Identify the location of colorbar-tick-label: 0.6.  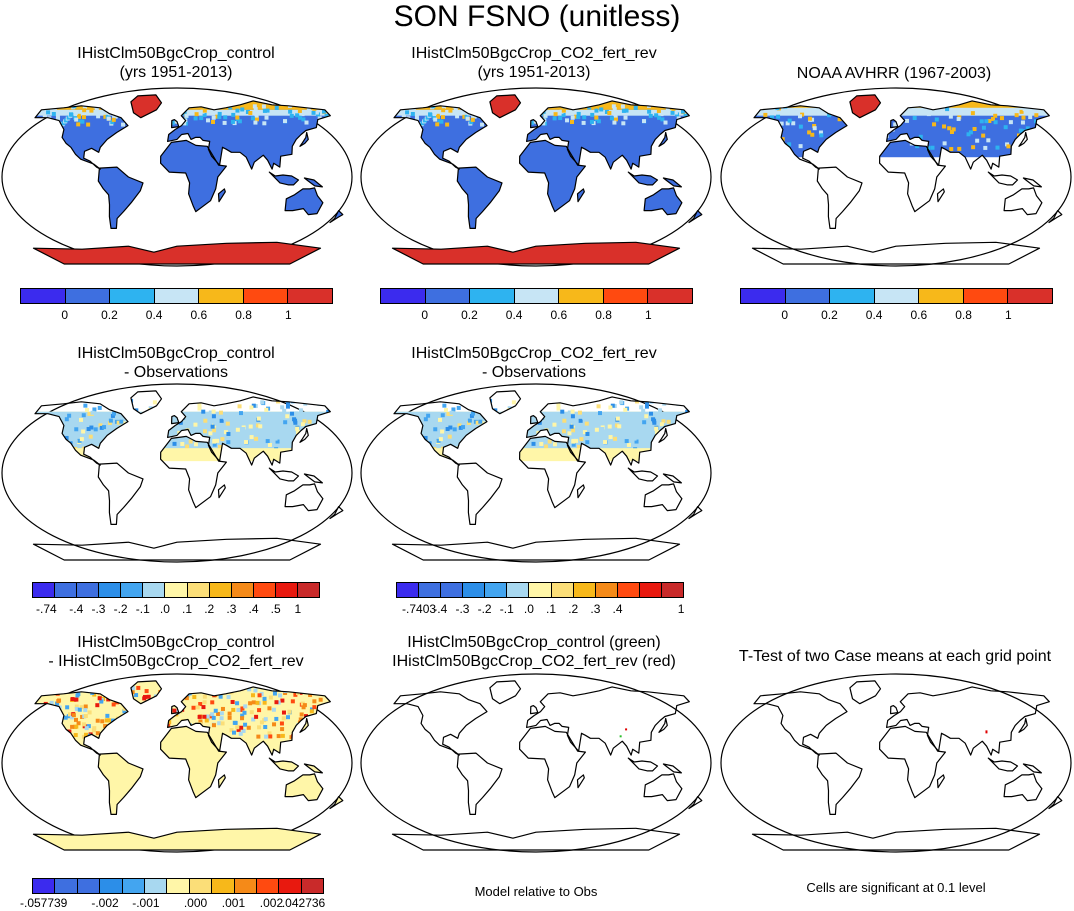
(199, 315).